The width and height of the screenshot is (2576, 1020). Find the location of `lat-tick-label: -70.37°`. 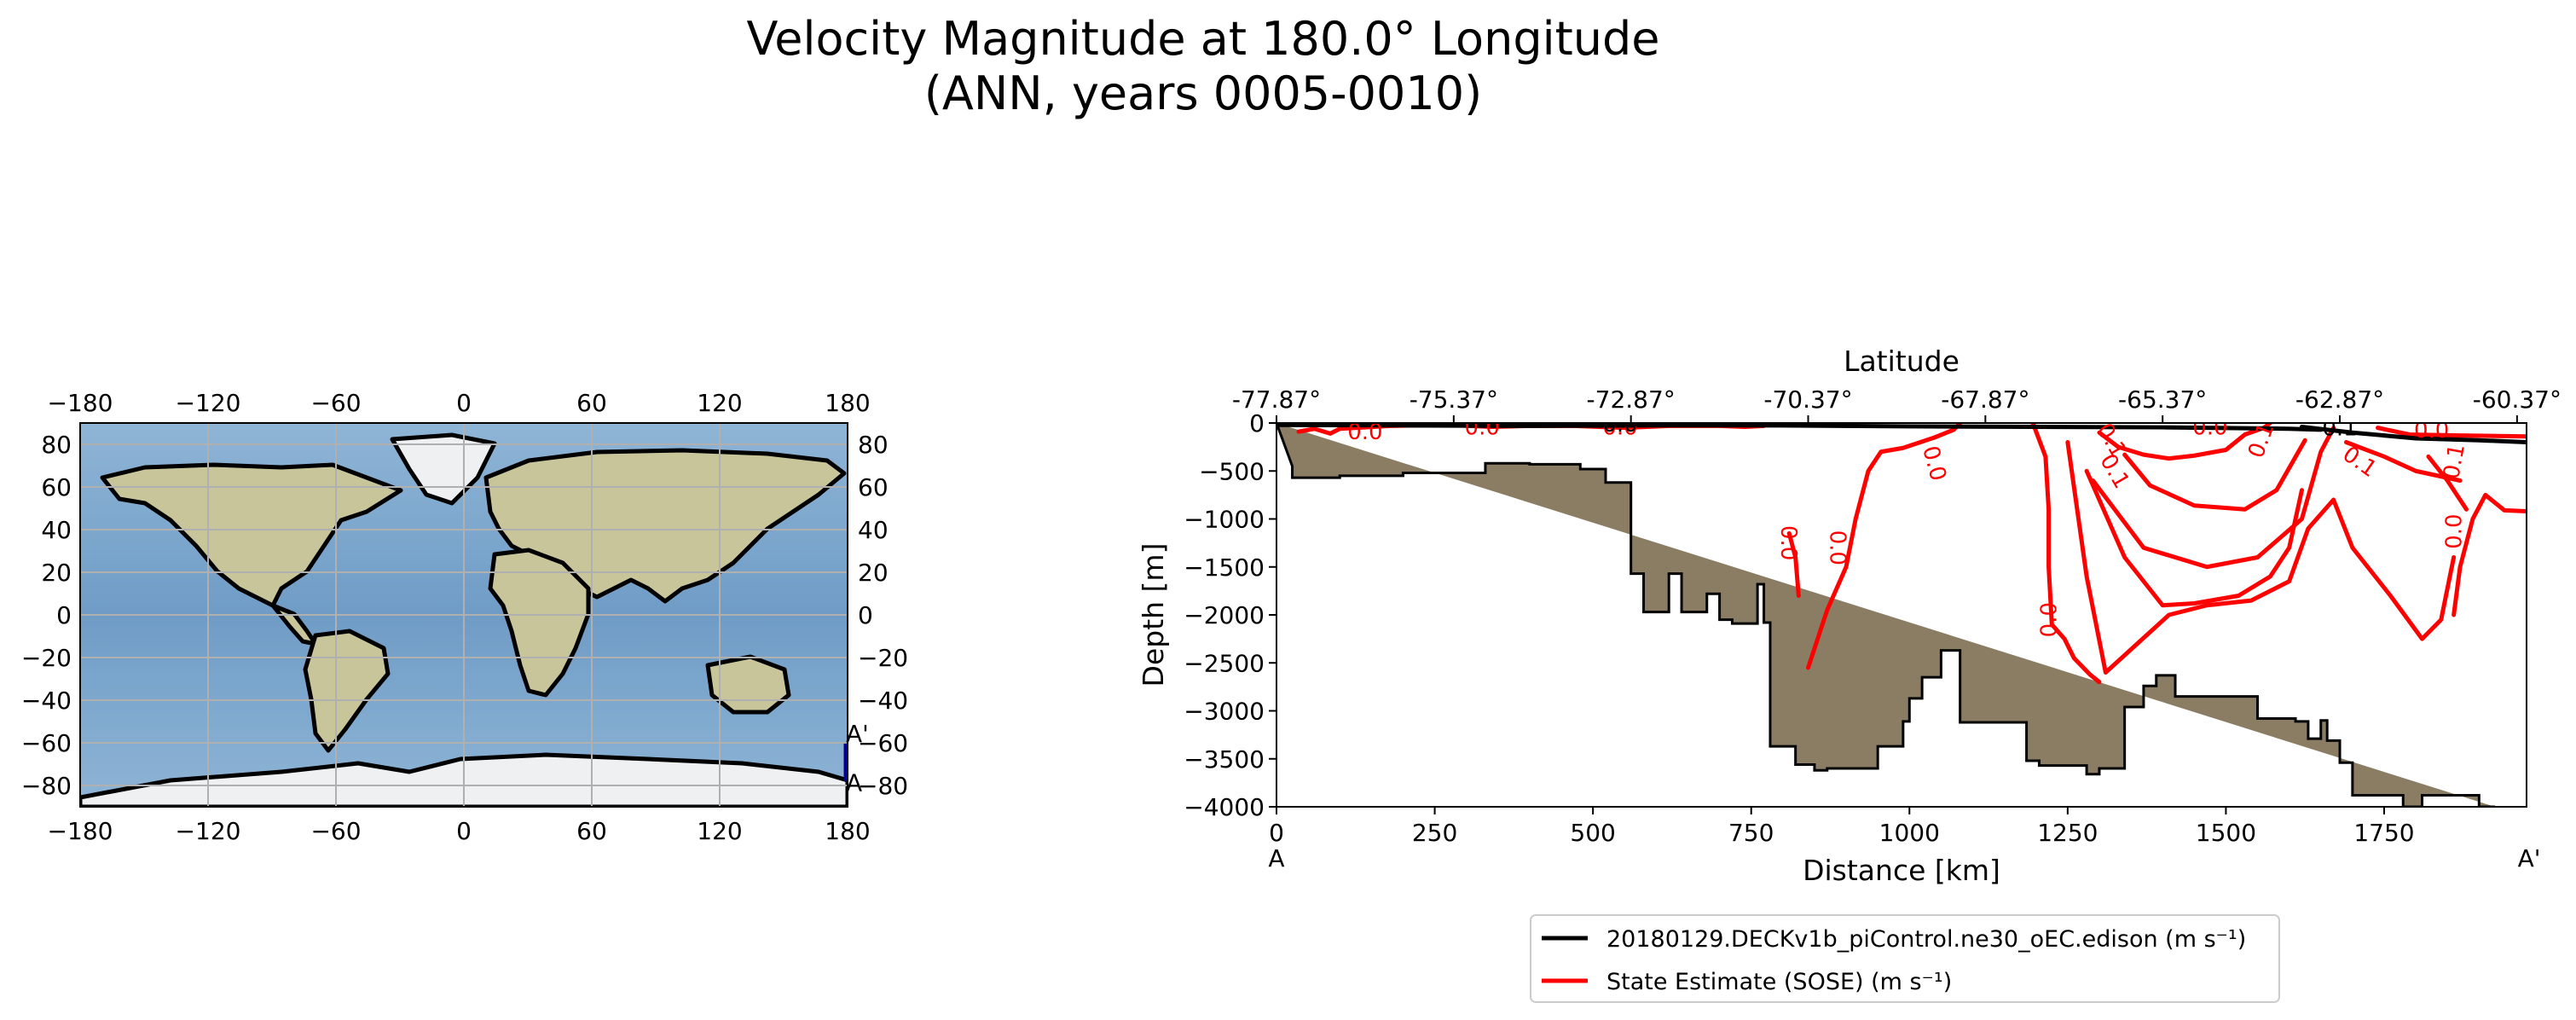

lat-tick-label: -70.37° is located at coordinates (1807, 399).